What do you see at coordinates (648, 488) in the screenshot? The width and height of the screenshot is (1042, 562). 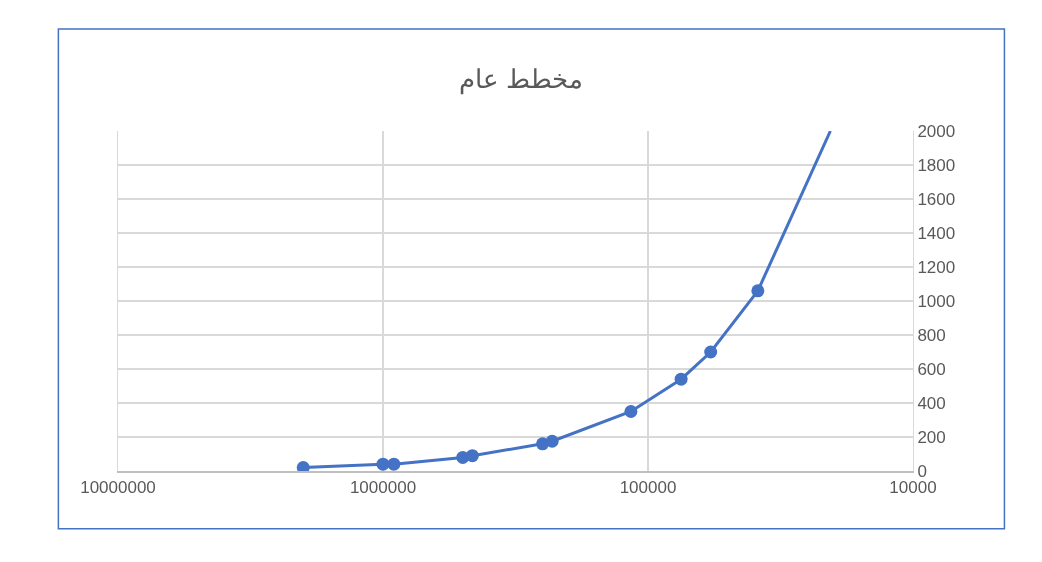 I see `x-tick-label: 100000` at bounding box center [648, 488].